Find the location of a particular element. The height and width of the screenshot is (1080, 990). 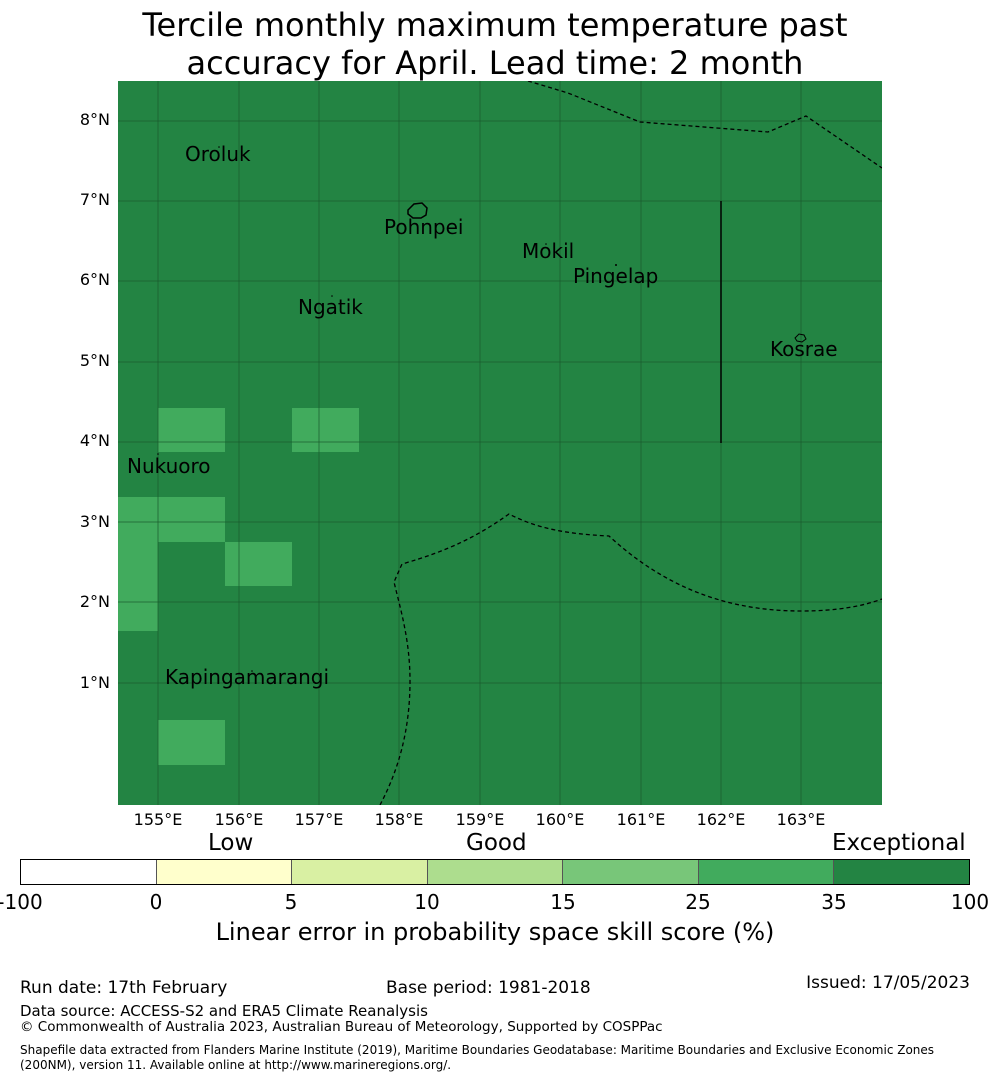

colorbar-tick: 10 is located at coordinates (427, 902).